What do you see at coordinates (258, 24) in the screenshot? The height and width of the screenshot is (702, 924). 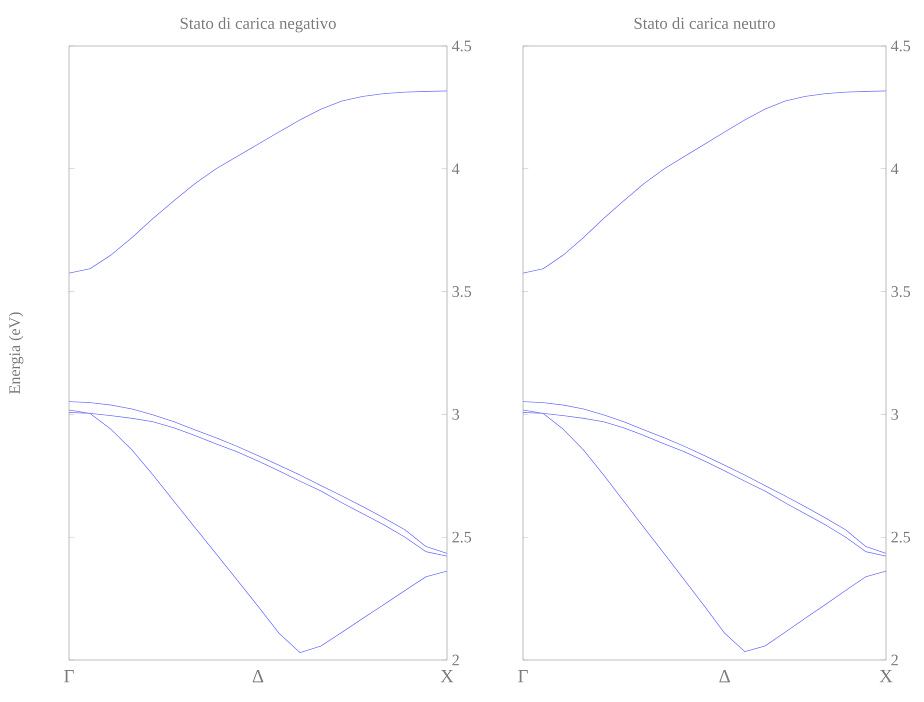 I see `chart-title: Stato di carica negativo` at bounding box center [258, 24].